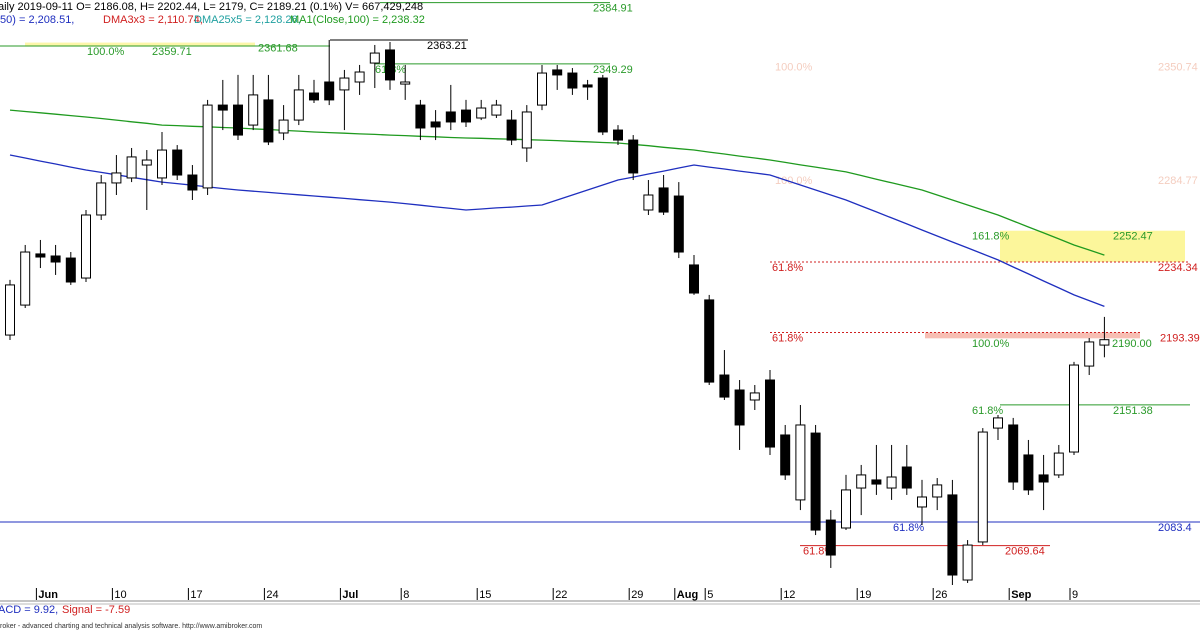  I want to click on level-value: 2361.68, so click(278, 48).